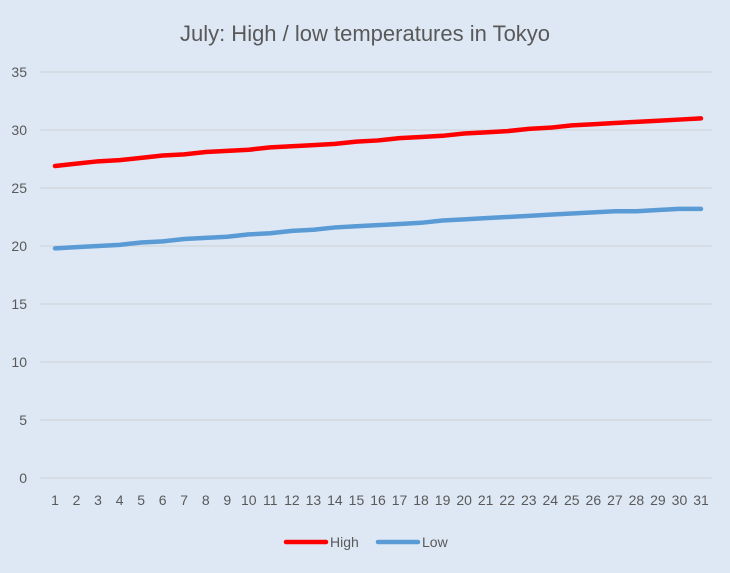 The height and width of the screenshot is (573, 730). What do you see at coordinates (550, 500) in the screenshot?
I see `x-tick-label: 24` at bounding box center [550, 500].